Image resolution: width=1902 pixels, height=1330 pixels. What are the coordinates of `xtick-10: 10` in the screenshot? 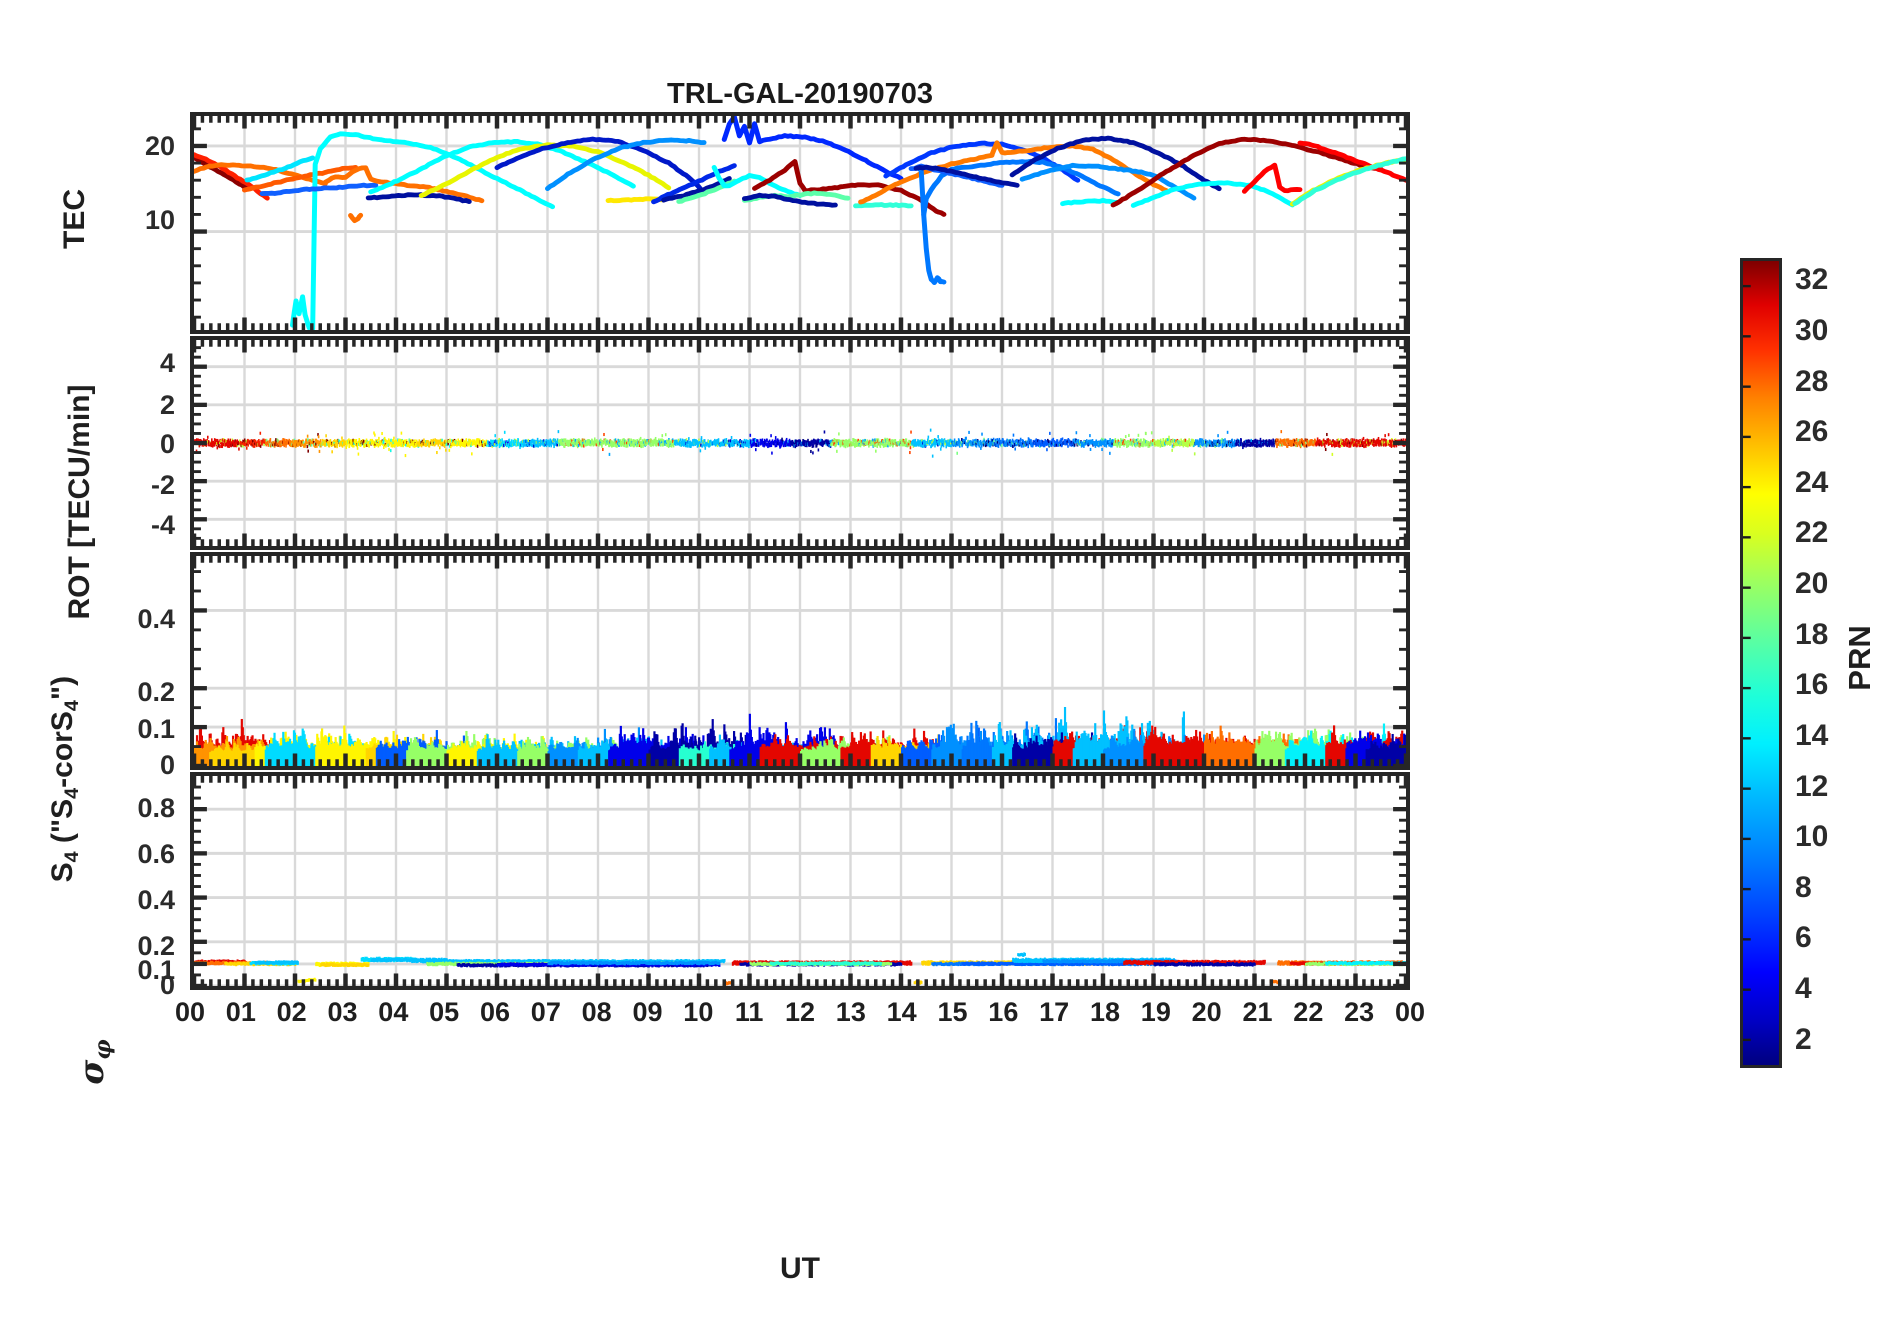 It's located at (698, 1012).